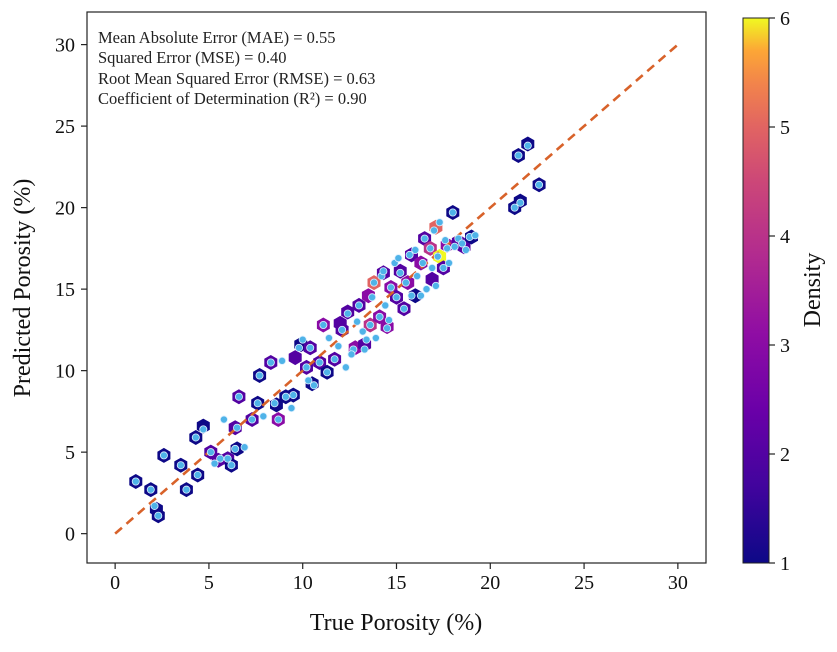 The height and width of the screenshot is (652, 837). What do you see at coordinates (785, 128) in the screenshot?
I see `colorbar-tick-label: 5` at bounding box center [785, 128].